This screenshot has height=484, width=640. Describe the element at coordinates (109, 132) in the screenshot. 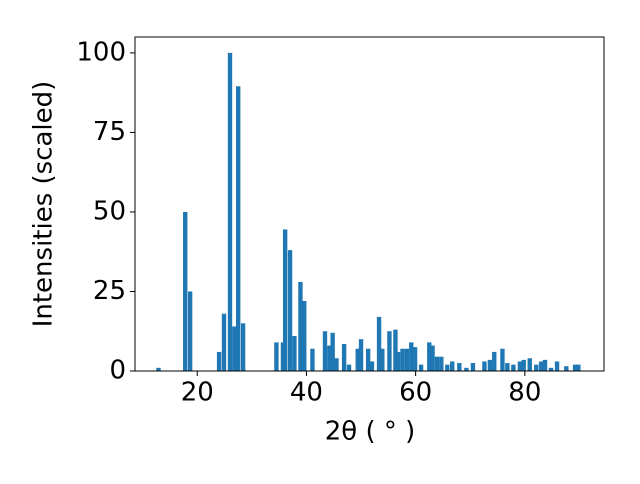

I see `y-tick-label: 75` at that location.